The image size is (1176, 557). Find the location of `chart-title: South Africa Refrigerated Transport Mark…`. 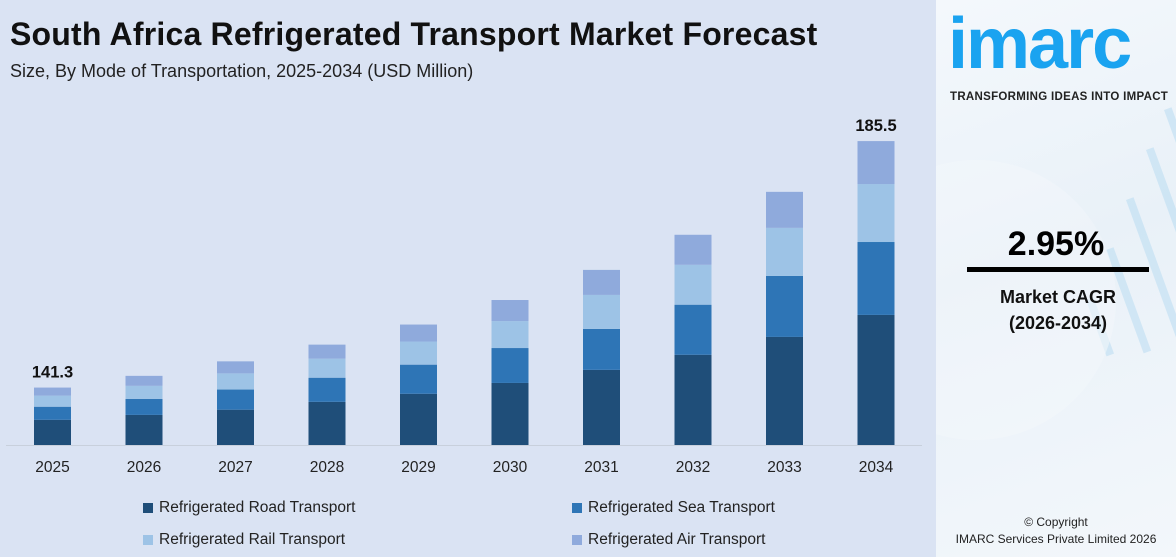

chart-title: South Africa Refrigerated Transport Mark… is located at coordinates (414, 34).